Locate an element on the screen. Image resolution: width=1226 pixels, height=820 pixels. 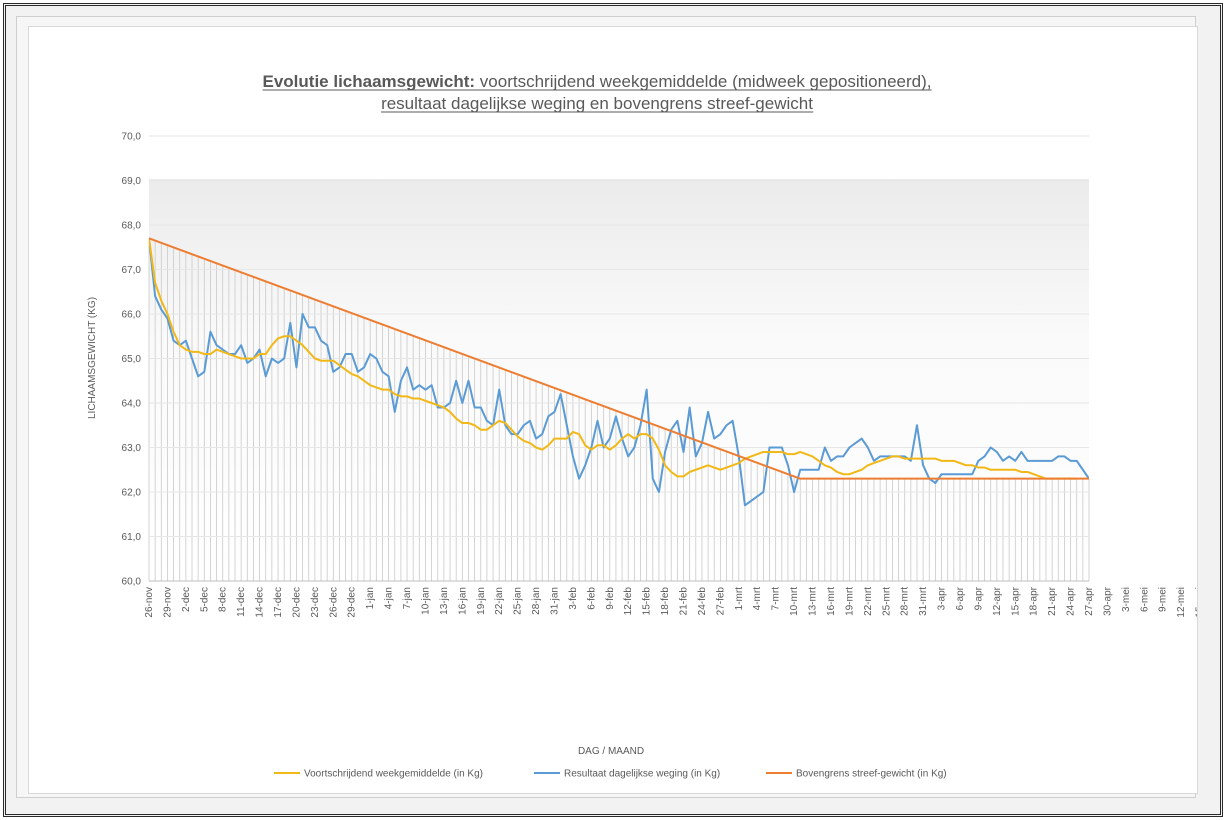
x-tick-label: 13-mrt is located at coordinates (813, 601).